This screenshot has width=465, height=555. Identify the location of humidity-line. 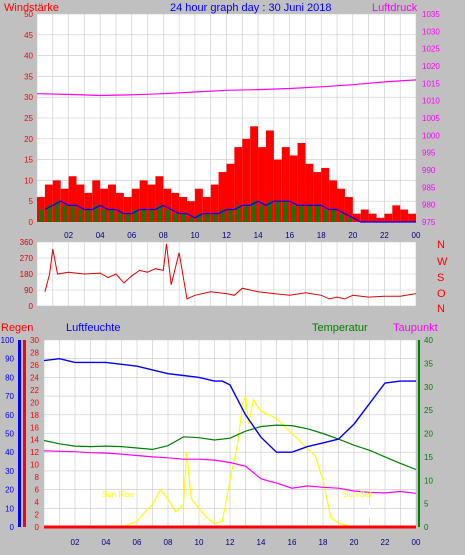
(229, 405).